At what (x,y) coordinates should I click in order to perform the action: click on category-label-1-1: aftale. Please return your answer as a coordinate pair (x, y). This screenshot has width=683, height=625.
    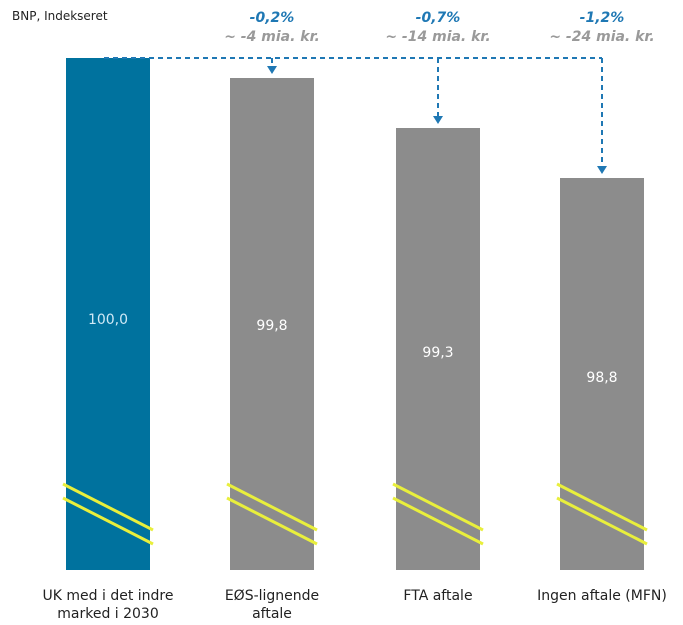
    Looking at the image, I should click on (272, 614).